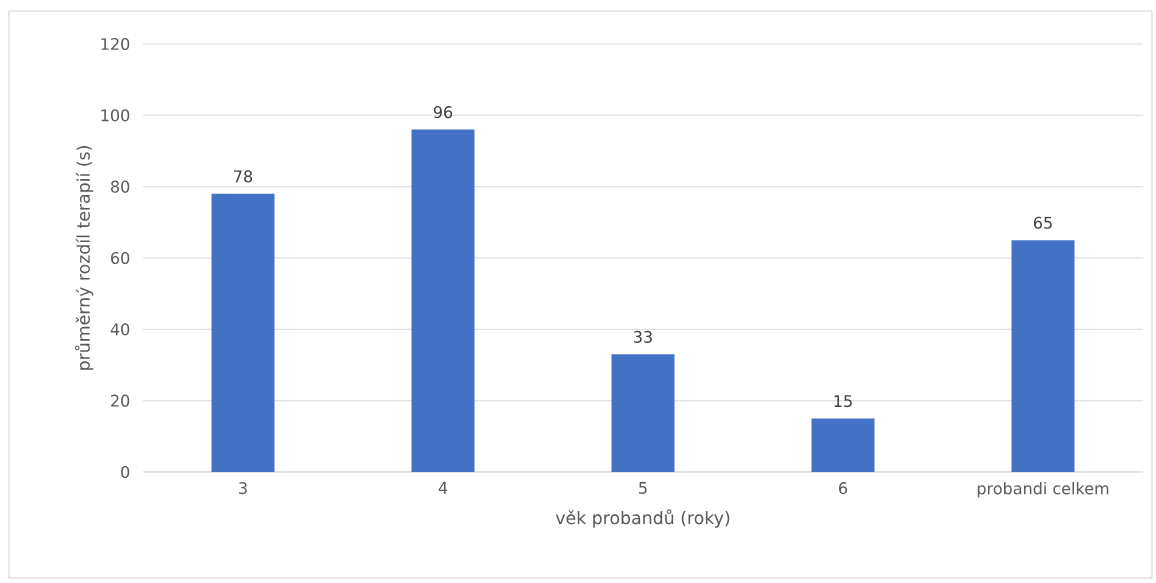 This screenshot has width=1156, height=583. I want to click on x-tick-label: 6, so click(843, 488).